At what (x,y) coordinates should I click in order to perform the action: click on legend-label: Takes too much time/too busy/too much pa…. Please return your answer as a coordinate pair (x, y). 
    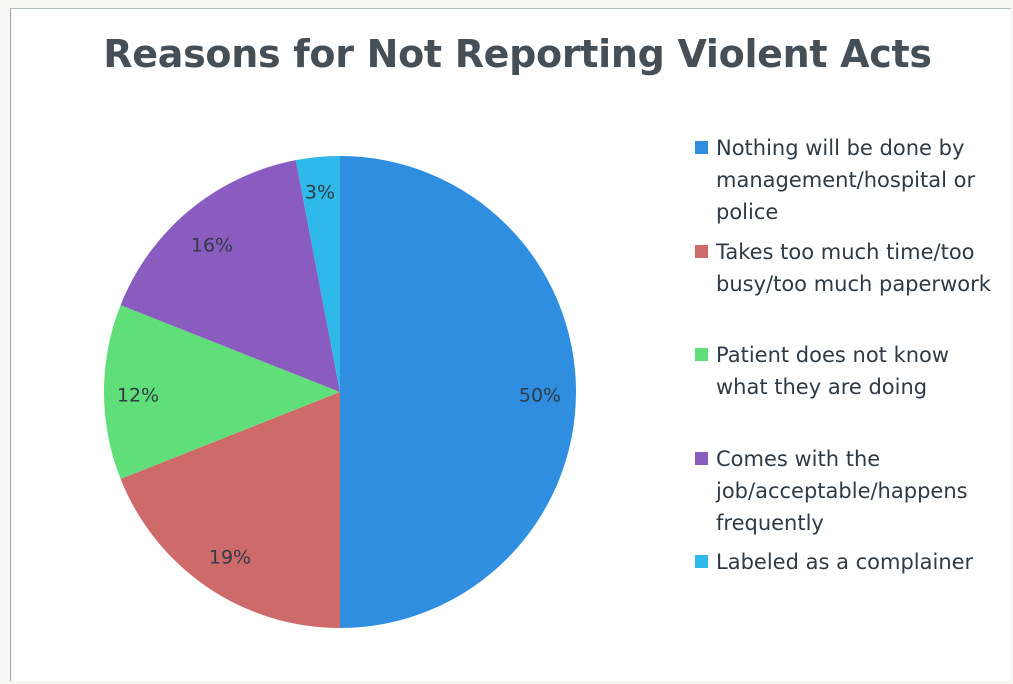
    Looking at the image, I should click on (861, 268).